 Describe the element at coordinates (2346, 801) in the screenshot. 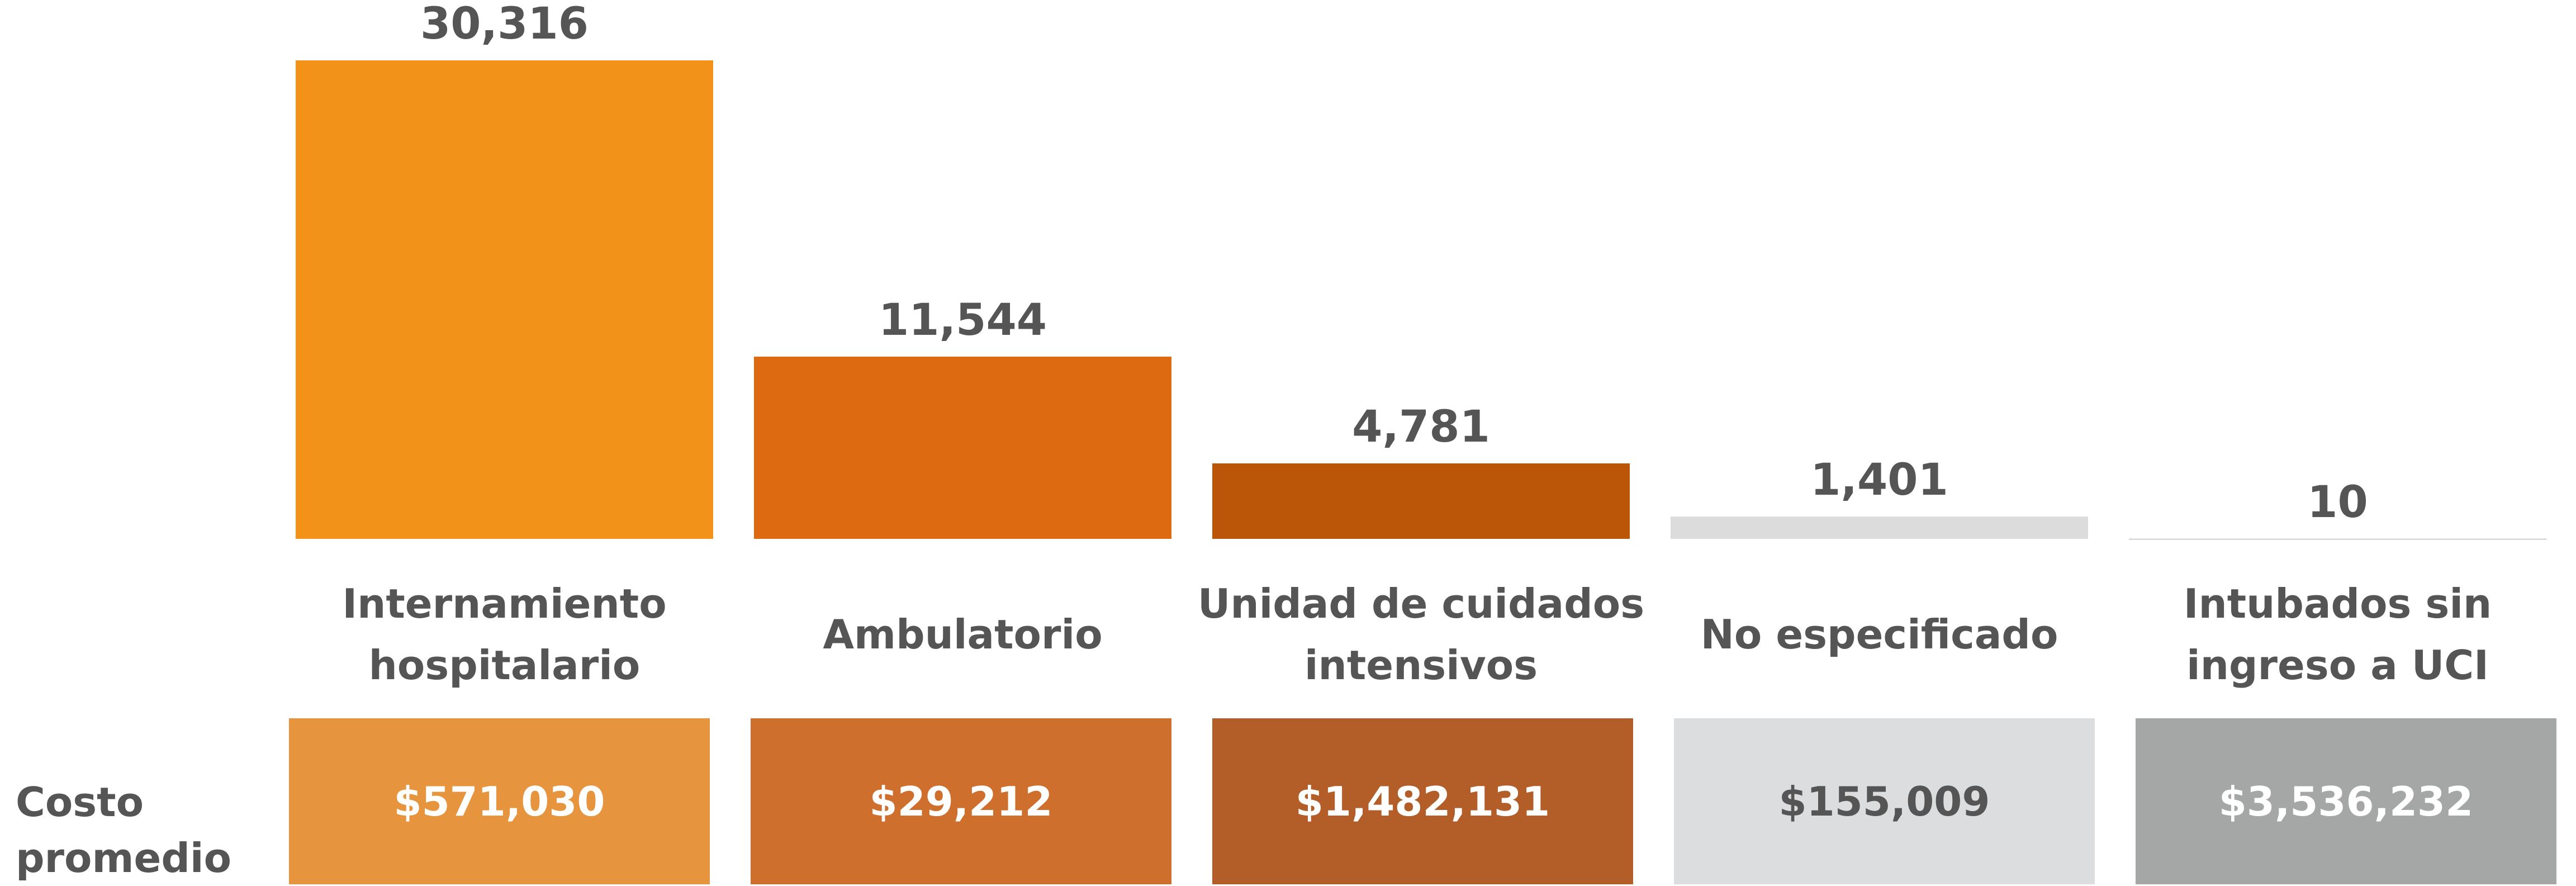

I see `cost-box: $3,536,232` at that location.